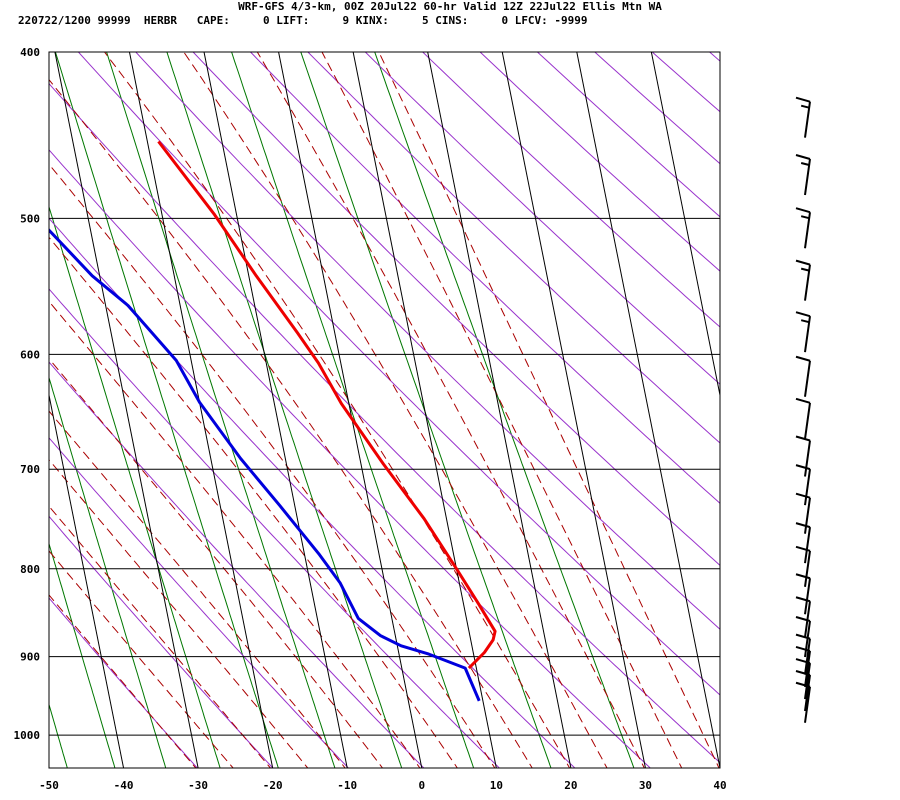  I want to click on y-tick-label: 500, so click(30, 218).